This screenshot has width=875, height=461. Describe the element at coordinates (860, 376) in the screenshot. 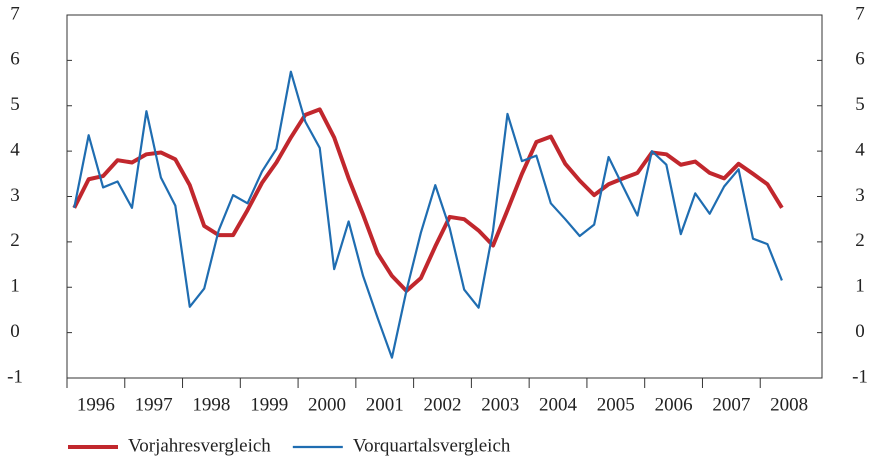

I see `y2-tick-label: -1` at that location.